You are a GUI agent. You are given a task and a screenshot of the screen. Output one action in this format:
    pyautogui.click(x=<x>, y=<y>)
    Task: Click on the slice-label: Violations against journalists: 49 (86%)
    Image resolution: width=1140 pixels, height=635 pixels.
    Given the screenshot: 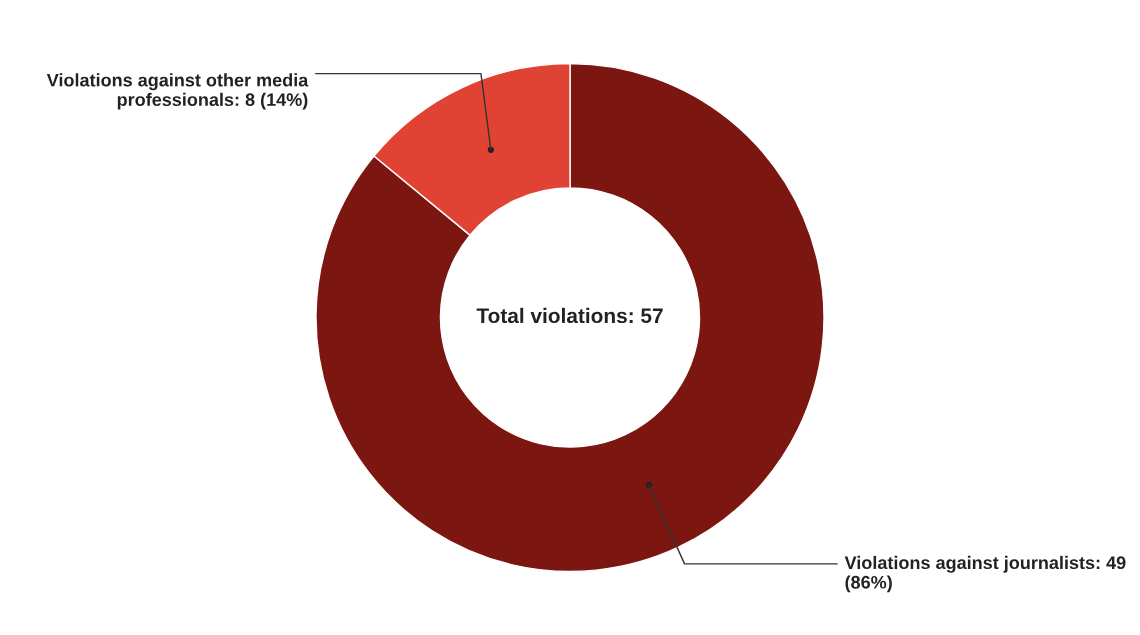 What is the action you would take?
    pyautogui.click(x=985, y=574)
    